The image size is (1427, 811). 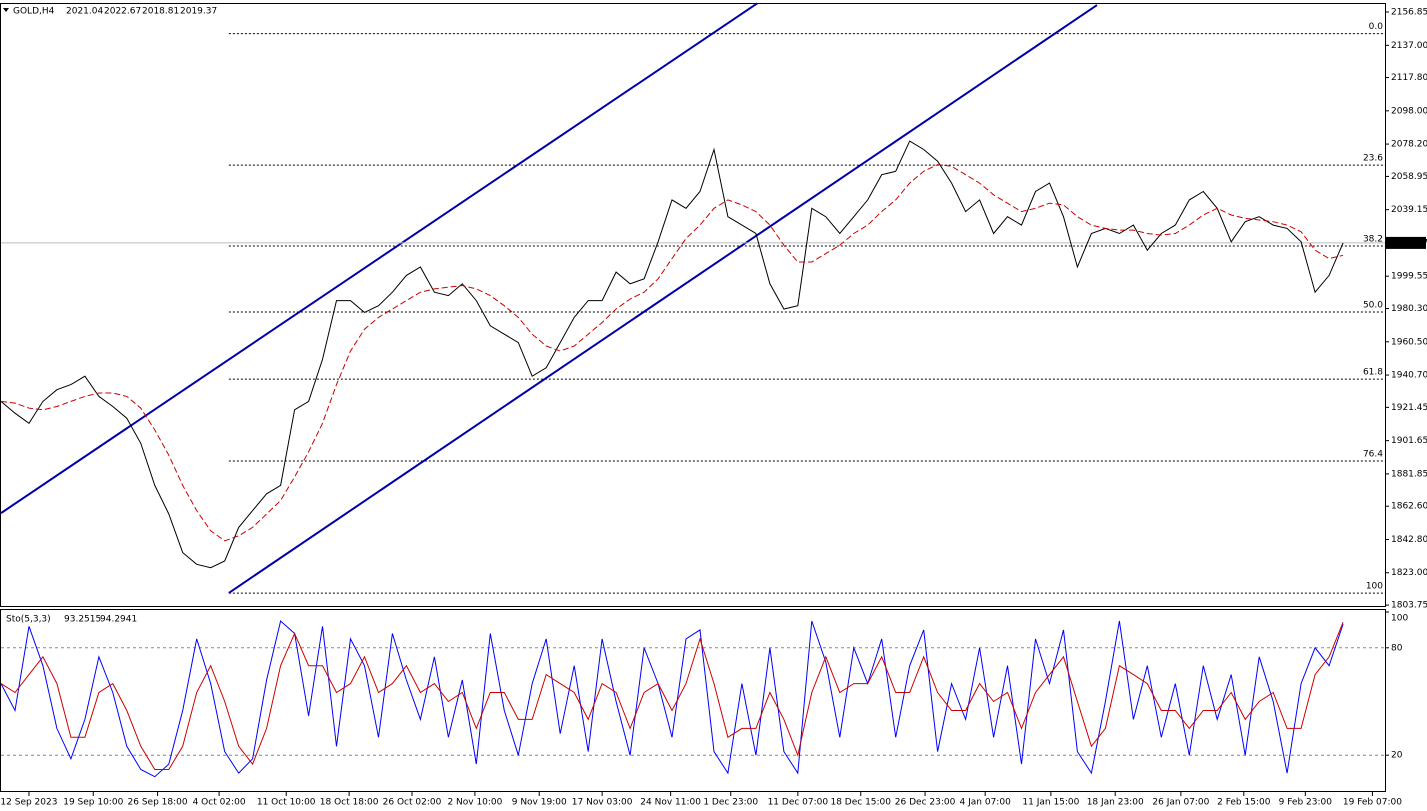 What do you see at coordinates (925, 803) in the screenshot?
I see `x-tick-label: 26 Dec 23:00` at bounding box center [925, 803].